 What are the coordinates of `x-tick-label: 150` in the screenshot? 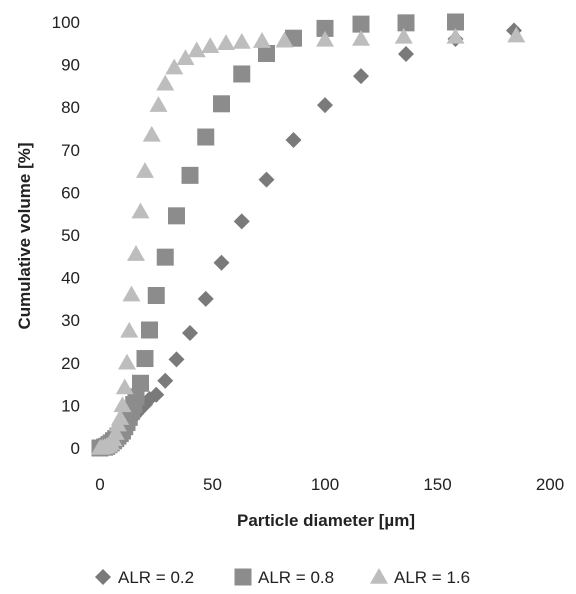 It's located at (437, 484).